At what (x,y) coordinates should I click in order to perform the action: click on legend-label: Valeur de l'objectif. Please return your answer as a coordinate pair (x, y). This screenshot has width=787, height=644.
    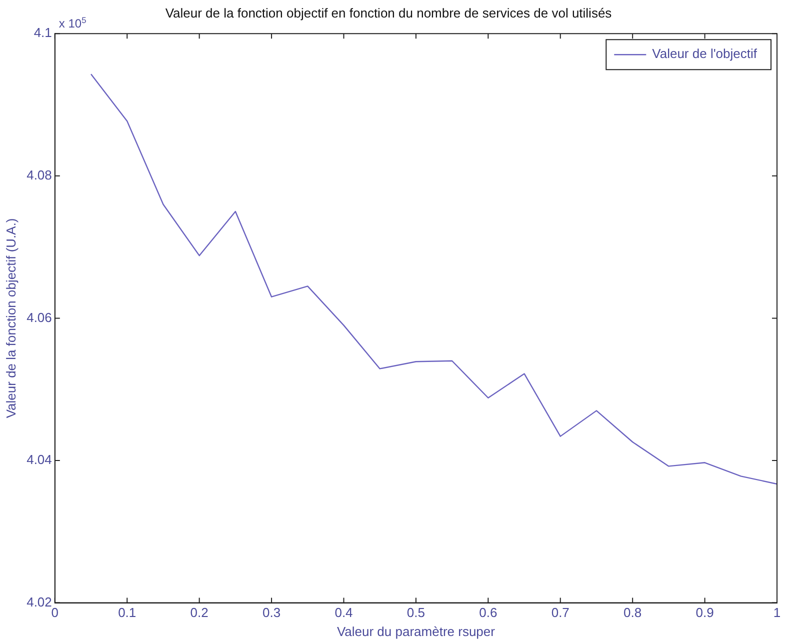
    Looking at the image, I should click on (705, 54).